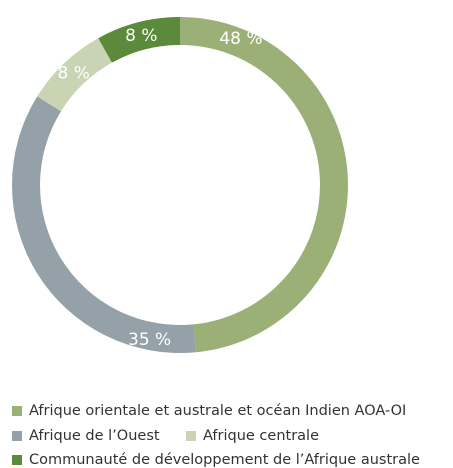 This screenshot has height=468, width=453. What do you see at coordinates (261, 436) in the screenshot?
I see `legend-label: Afrique centrale` at bounding box center [261, 436].